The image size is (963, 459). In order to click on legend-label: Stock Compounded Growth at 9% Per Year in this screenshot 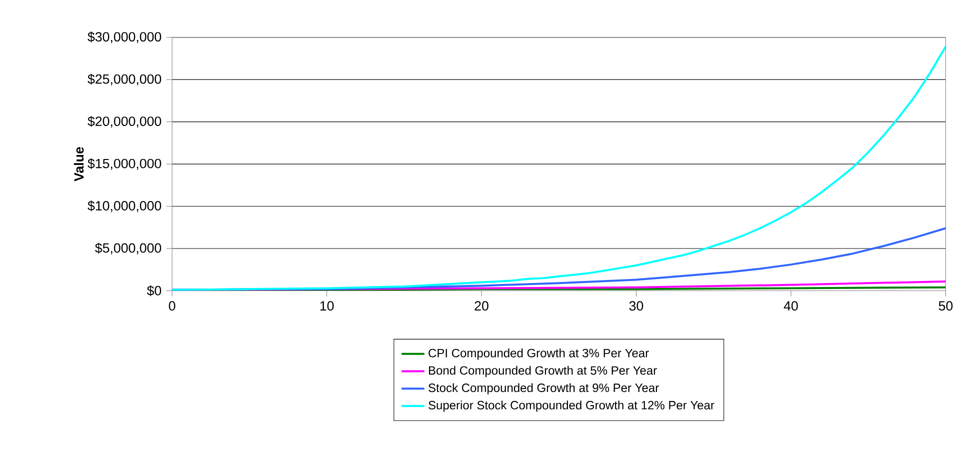, I will do `click(543, 389)`.